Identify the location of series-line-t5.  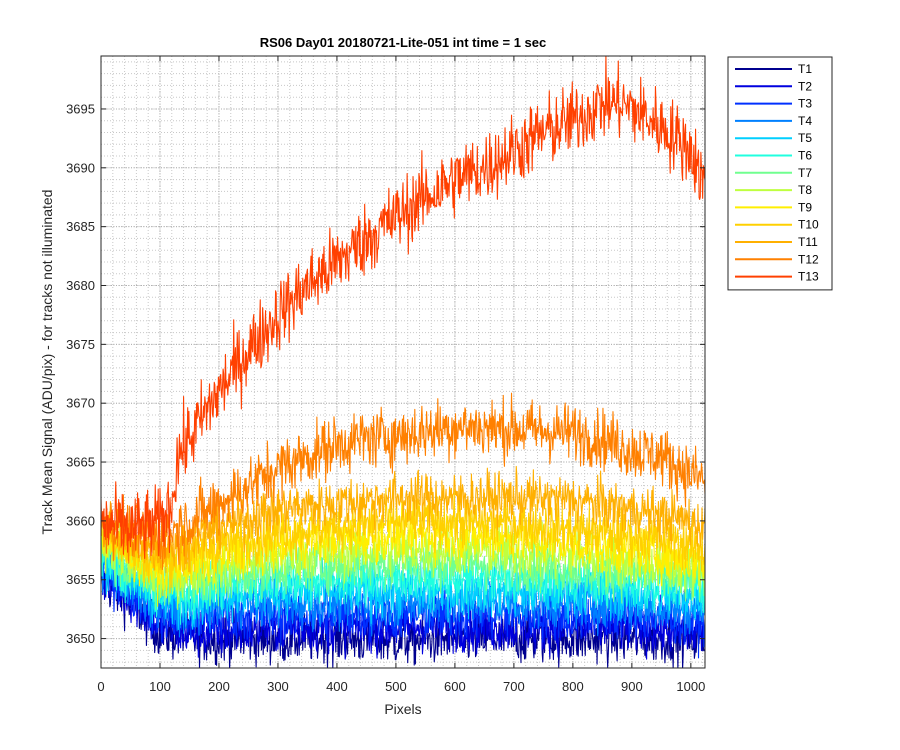
(403, 586).